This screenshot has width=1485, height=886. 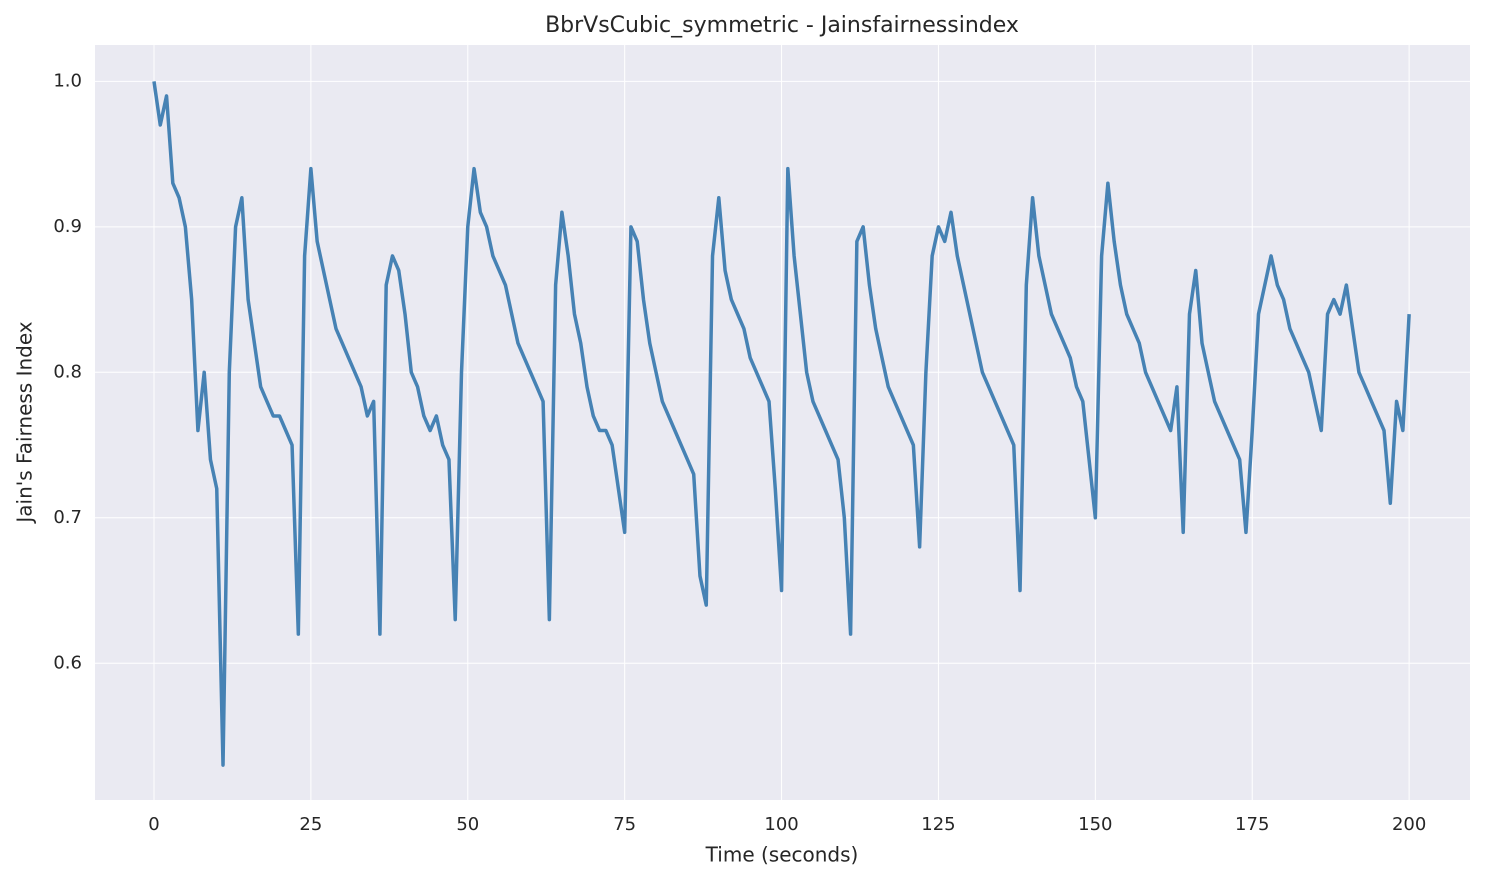 I want to click on y-tick-label: 1.0, so click(x=67, y=80).